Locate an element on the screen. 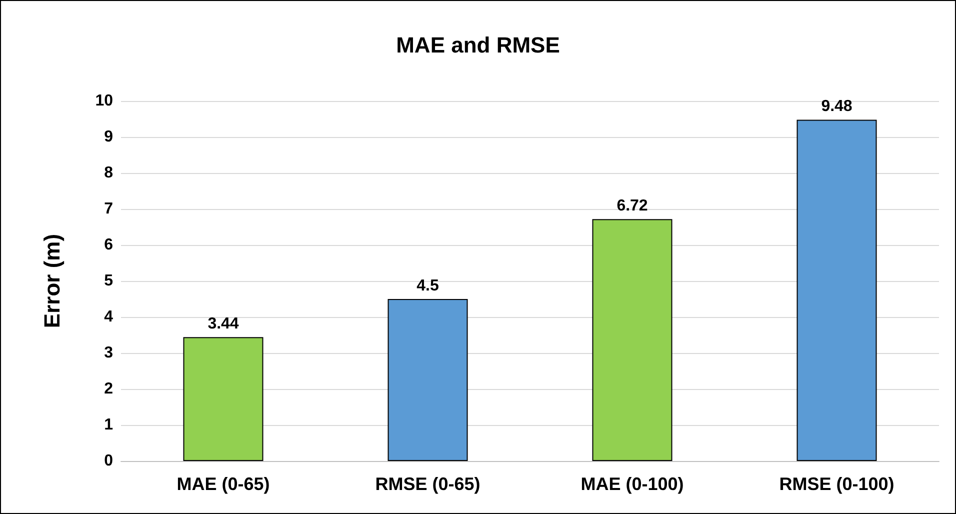 This screenshot has width=956, height=514. y-tick-label: 6 is located at coordinates (109, 245).